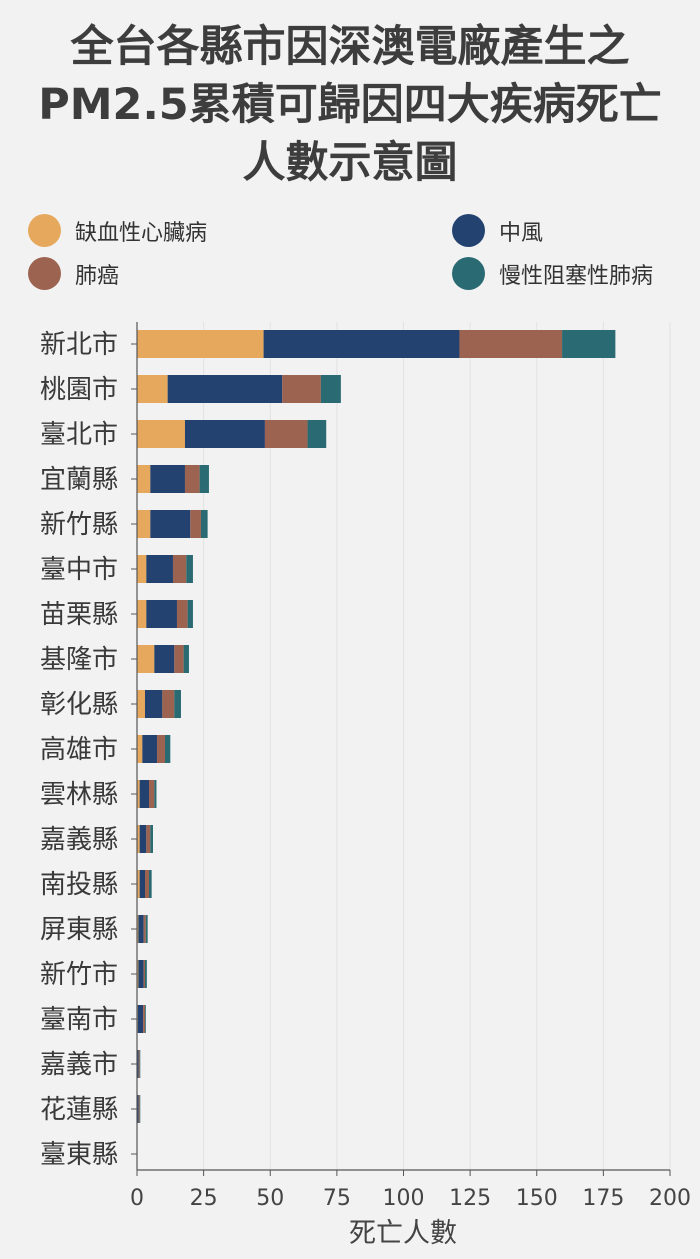  I want to click on y-tick-label: 雲林縣, so click(79, 795).